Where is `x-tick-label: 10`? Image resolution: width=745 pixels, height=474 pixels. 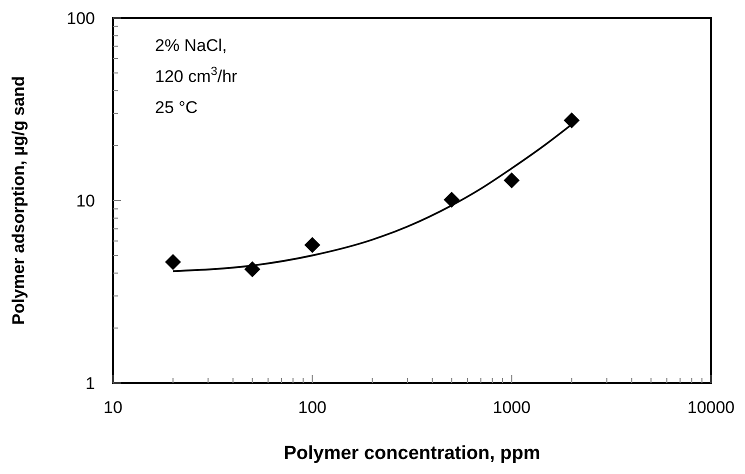 x-tick-label: 10 is located at coordinates (113, 407).